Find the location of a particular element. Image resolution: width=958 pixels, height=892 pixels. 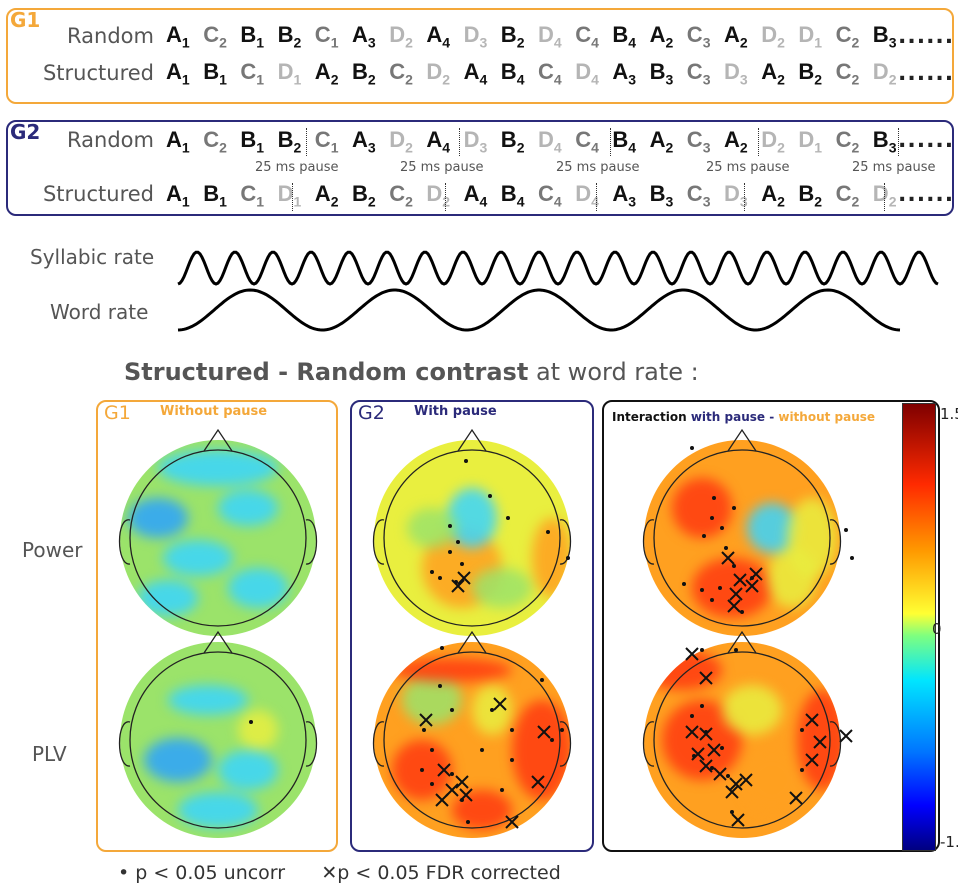

contrast-title-bold: Structured - Random contrast is located at coordinates (326, 372).